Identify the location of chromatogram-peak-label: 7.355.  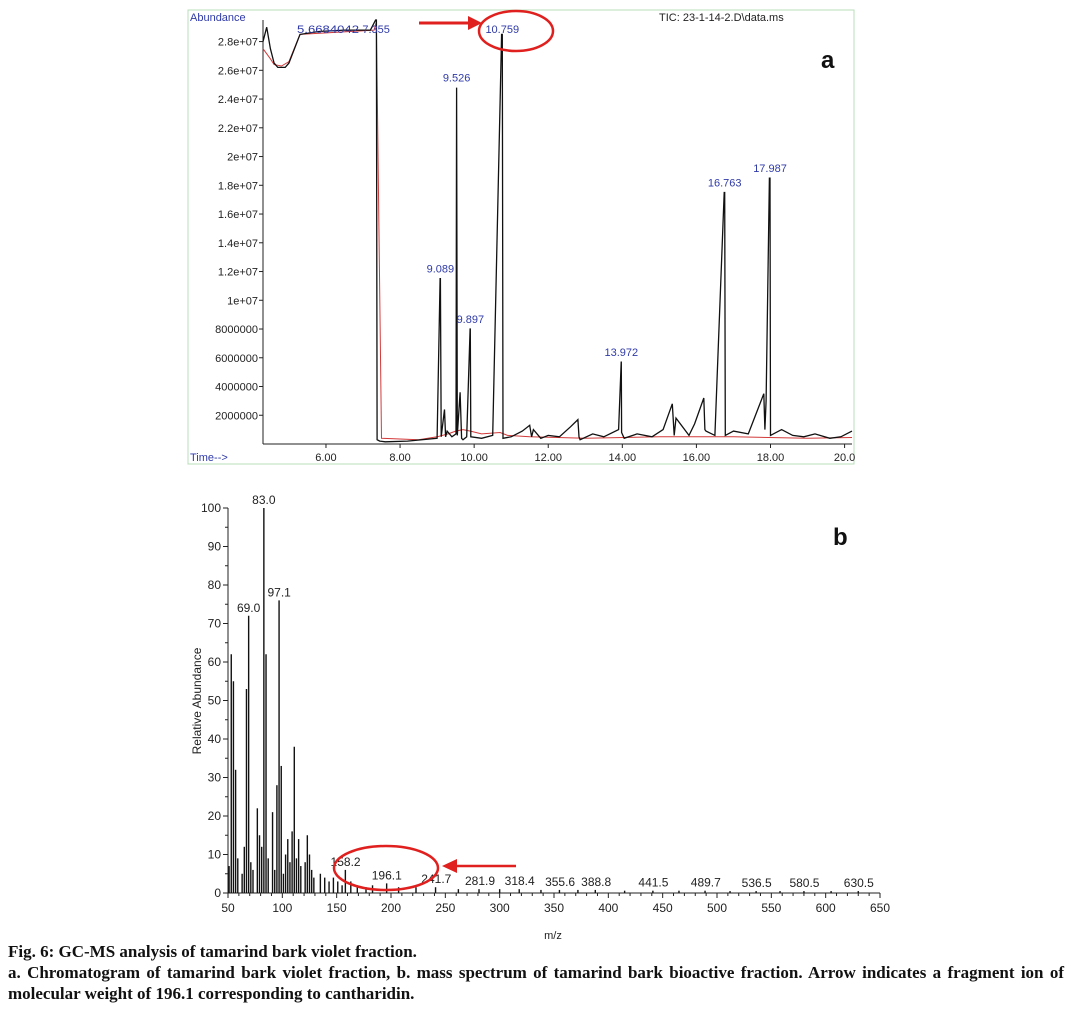
(376, 30).